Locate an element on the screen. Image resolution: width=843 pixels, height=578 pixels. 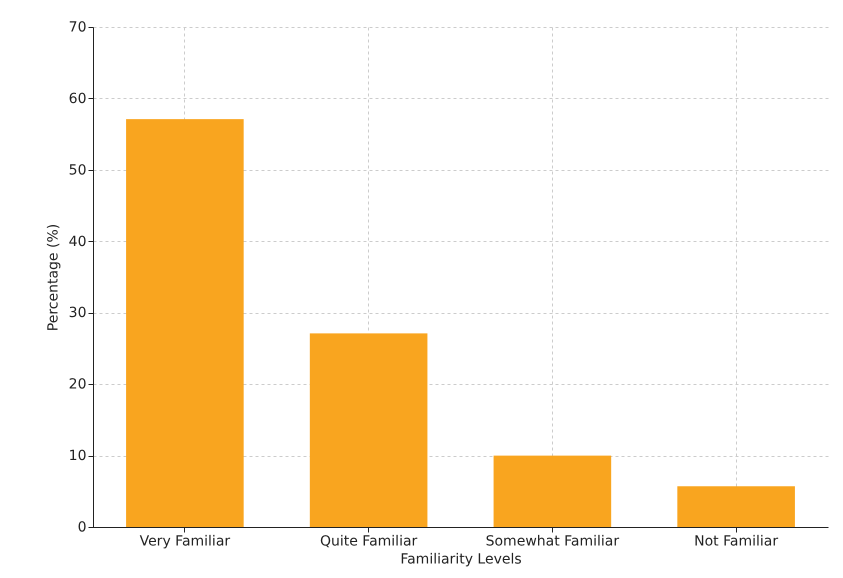
y-tick-label: 50 is located at coordinates (77, 170).